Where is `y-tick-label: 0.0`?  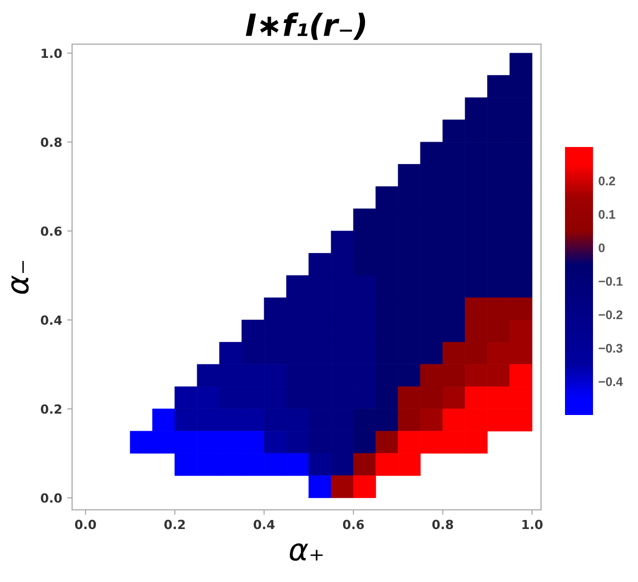
y-tick-label: 0.0 is located at coordinates (51, 498).